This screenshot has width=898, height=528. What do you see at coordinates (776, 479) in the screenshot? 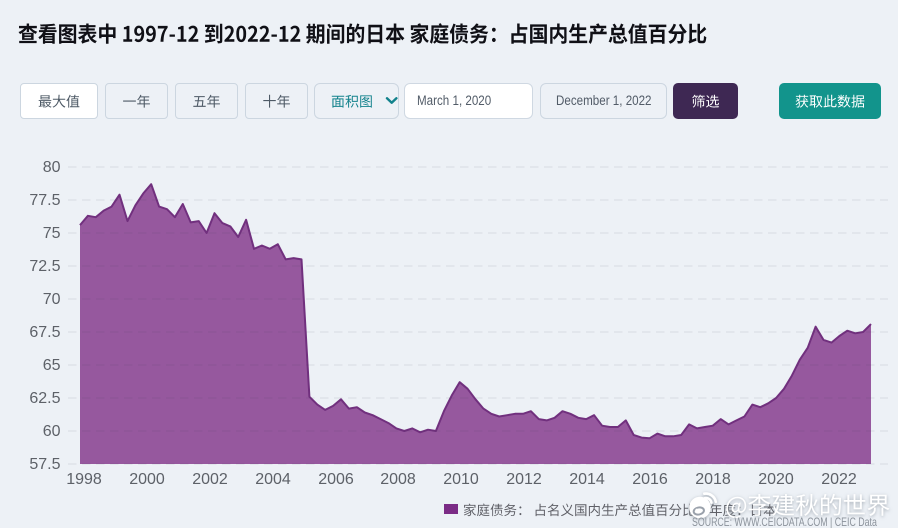
I see `svg-text: 2020` at bounding box center [776, 479].